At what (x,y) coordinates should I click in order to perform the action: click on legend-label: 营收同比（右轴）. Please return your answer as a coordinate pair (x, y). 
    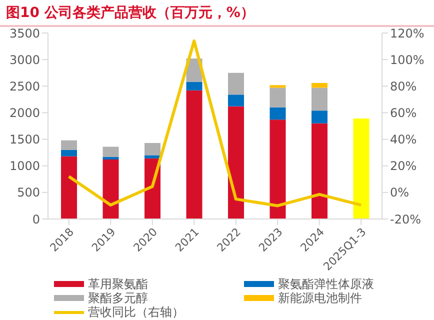
    Looking at the image, I should click on (136, 312).